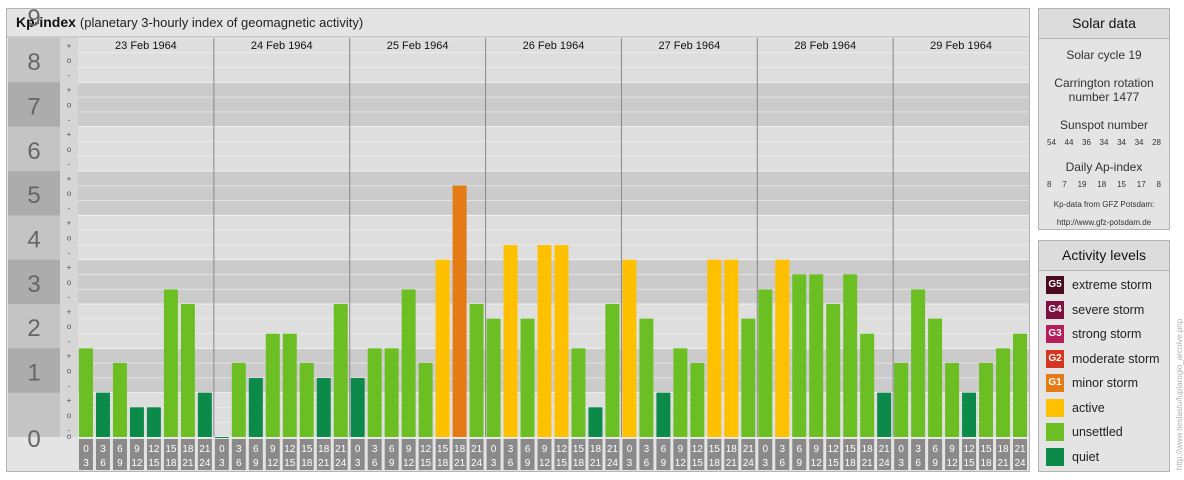  I want to click on source-line-2: http://www.gfz-potsdam.de, so click(1104, 222).